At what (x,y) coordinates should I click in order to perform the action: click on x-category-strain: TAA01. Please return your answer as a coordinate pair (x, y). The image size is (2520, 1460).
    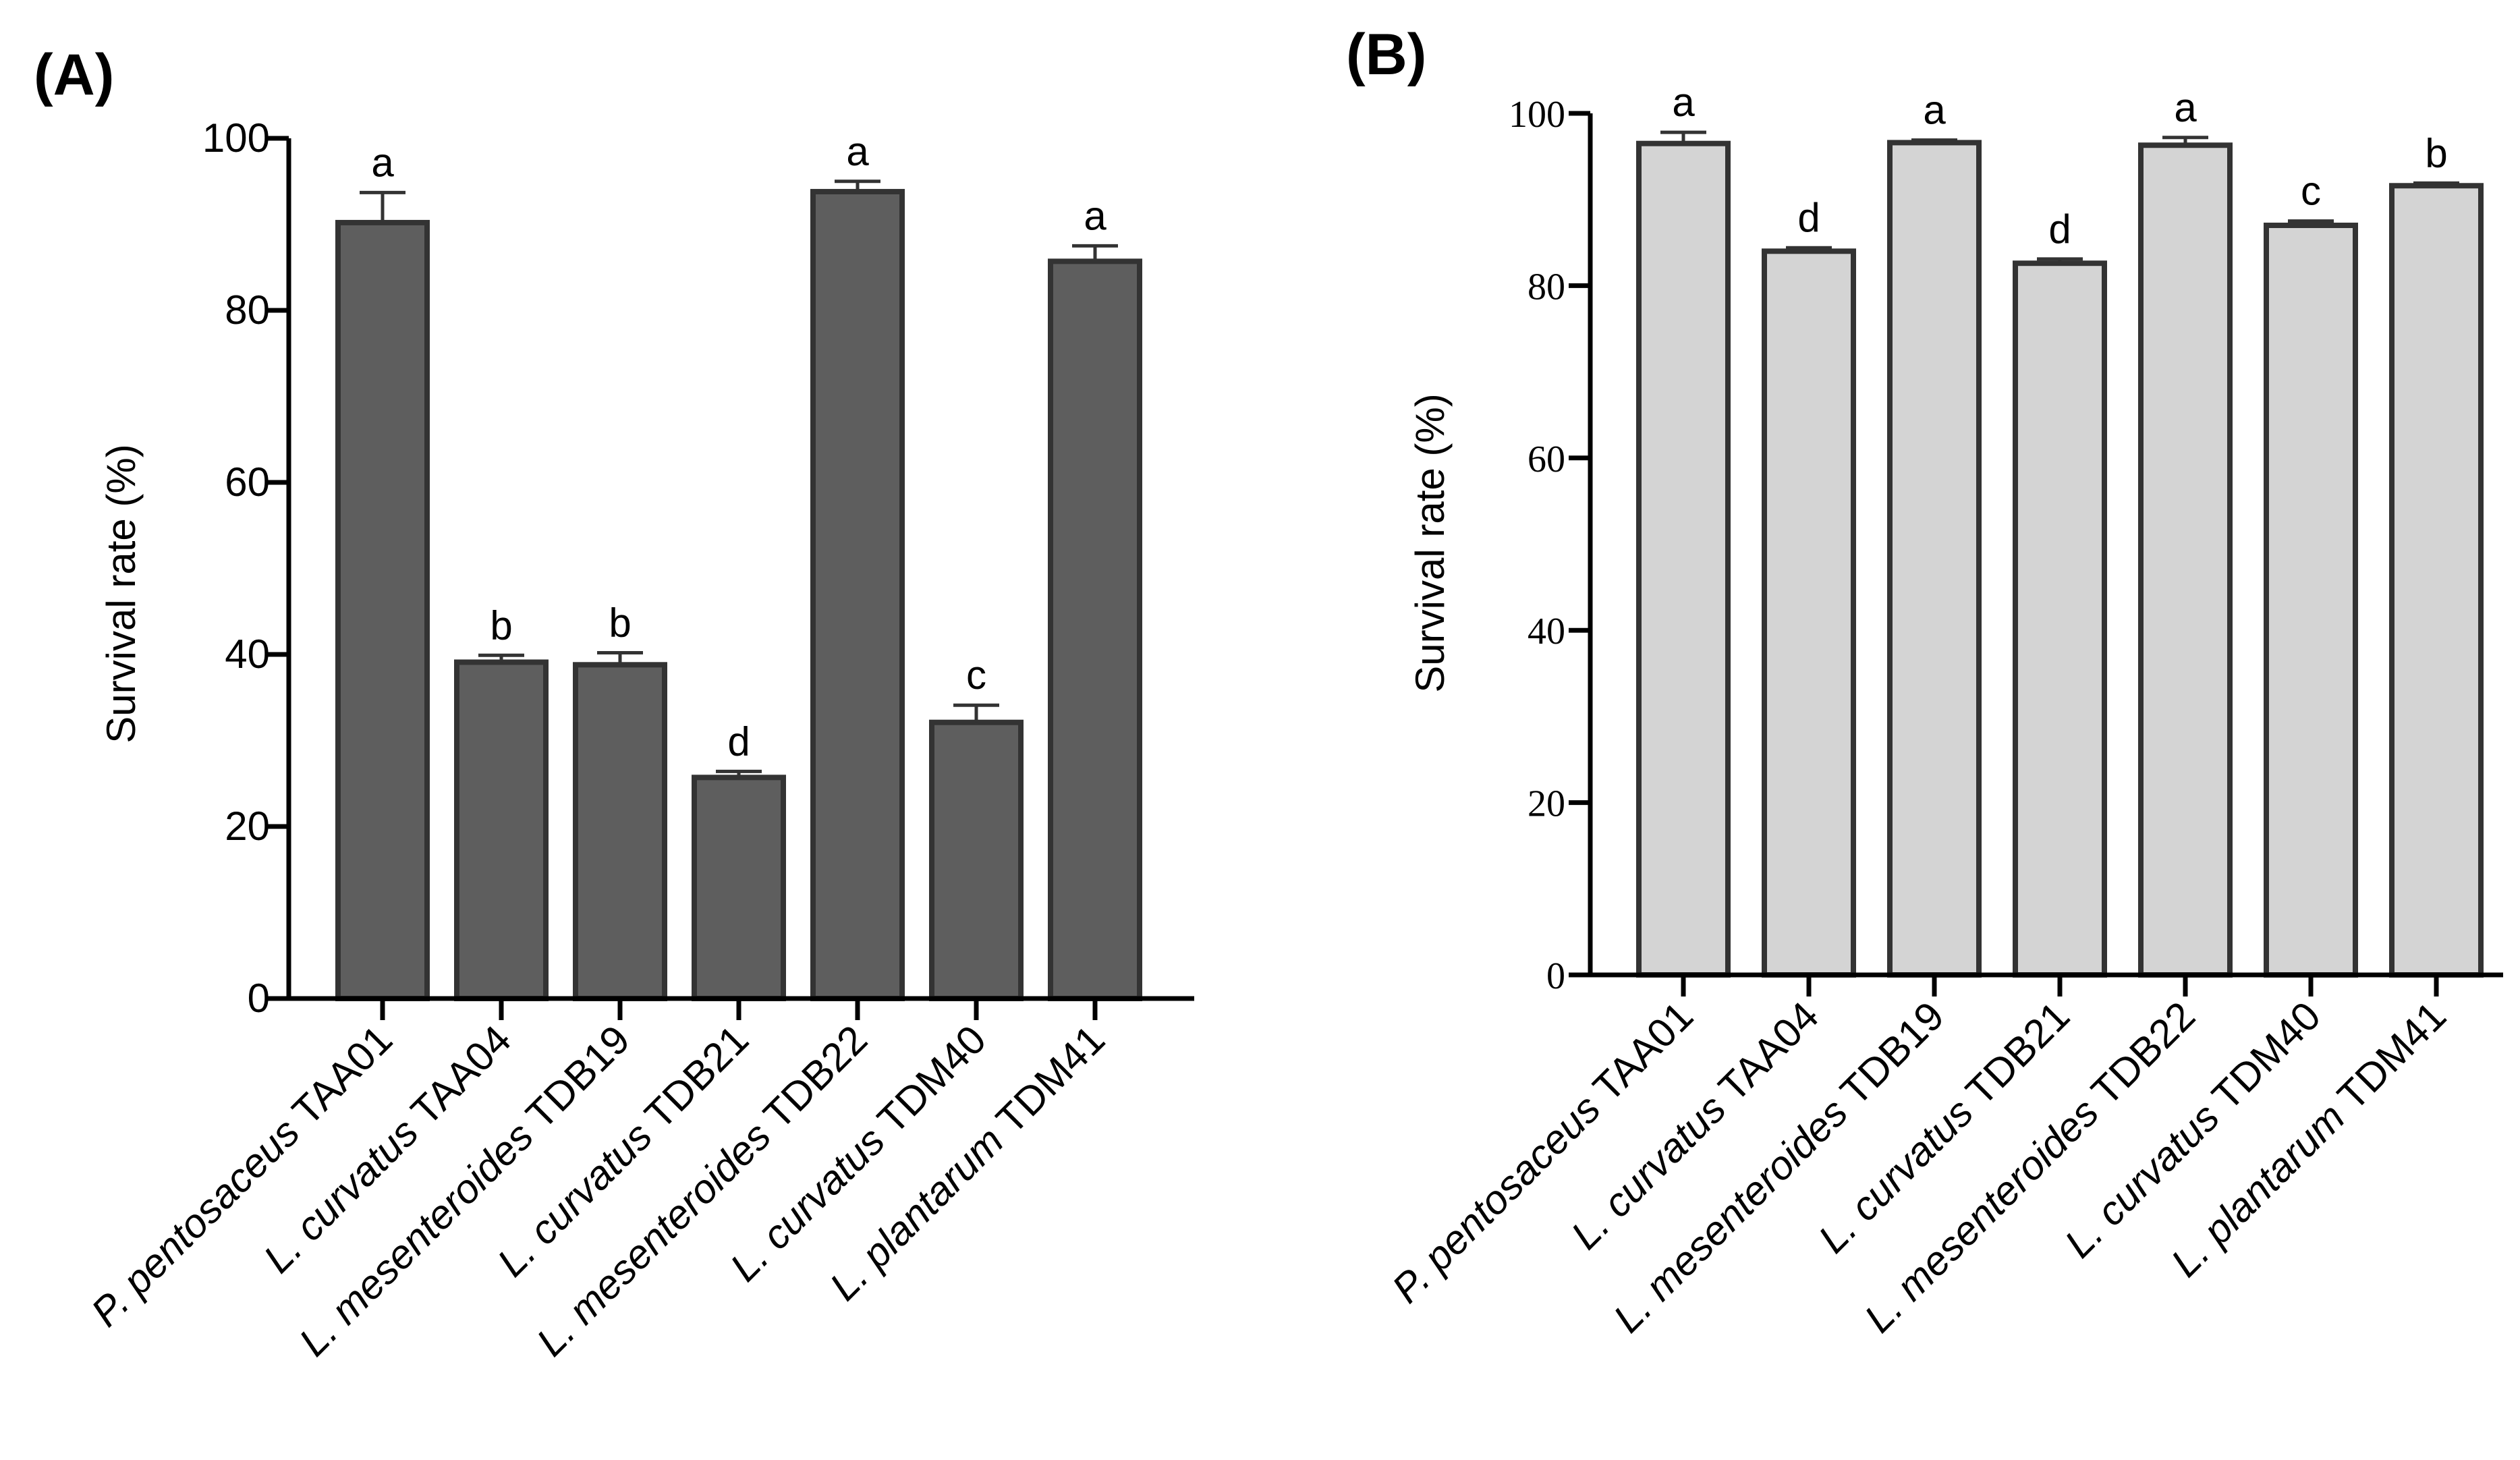
    Looking at the image, I should click on (1639, 1055).